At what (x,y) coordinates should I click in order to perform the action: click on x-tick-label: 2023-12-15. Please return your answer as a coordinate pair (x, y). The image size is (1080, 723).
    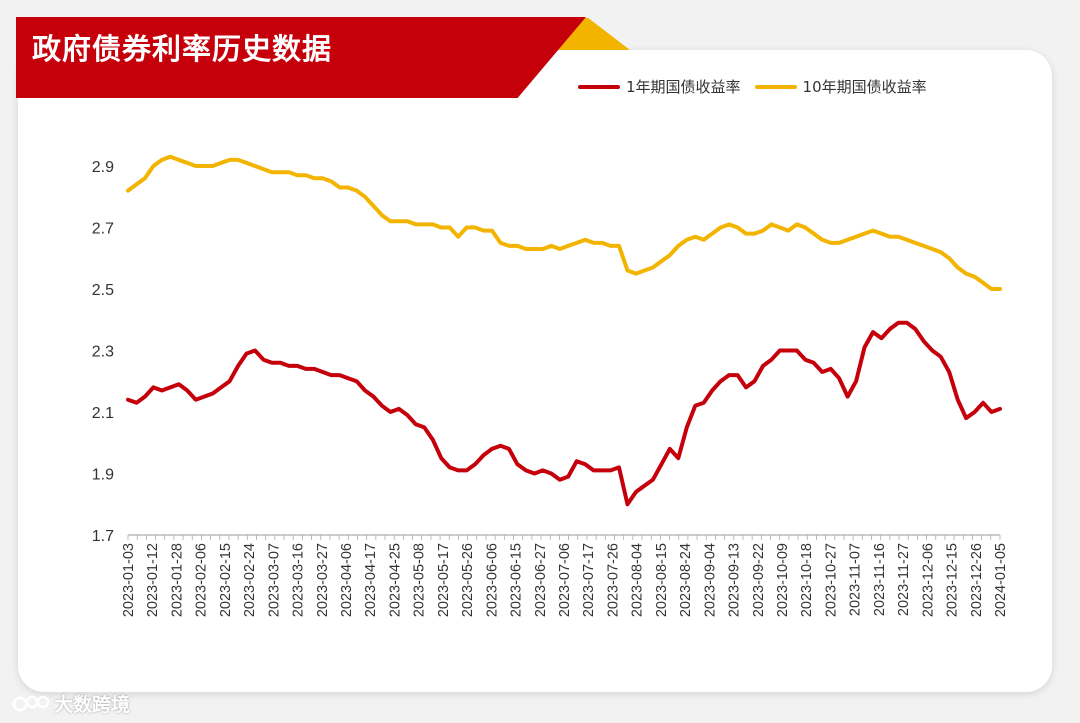
    Looking at the image, I should click on (953, 580).